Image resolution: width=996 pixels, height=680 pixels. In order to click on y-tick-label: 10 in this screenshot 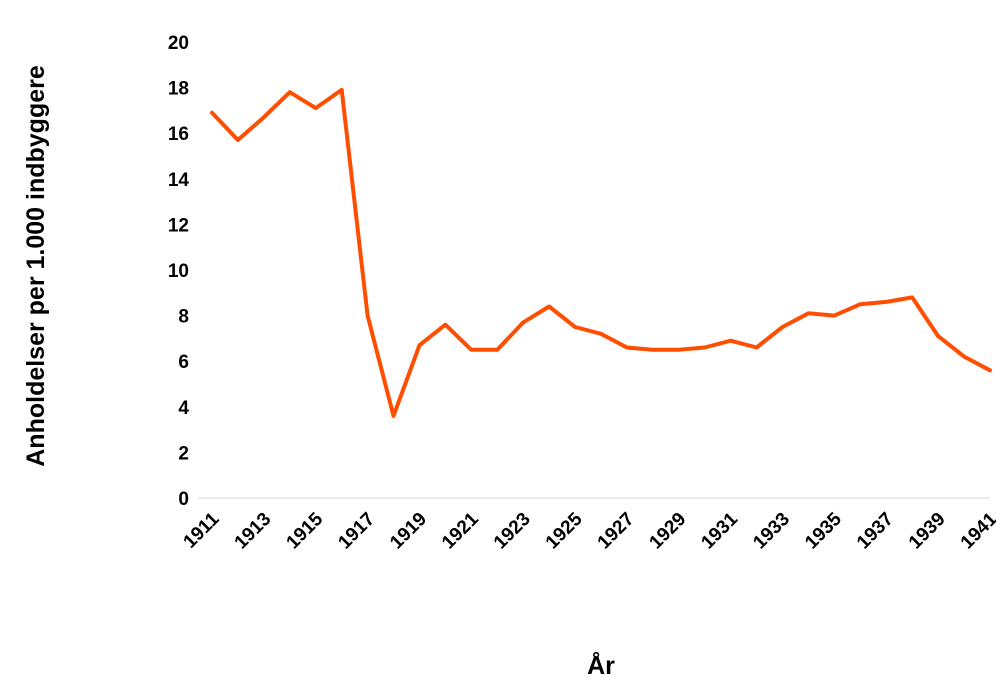, I will do `click(178, 271)`.